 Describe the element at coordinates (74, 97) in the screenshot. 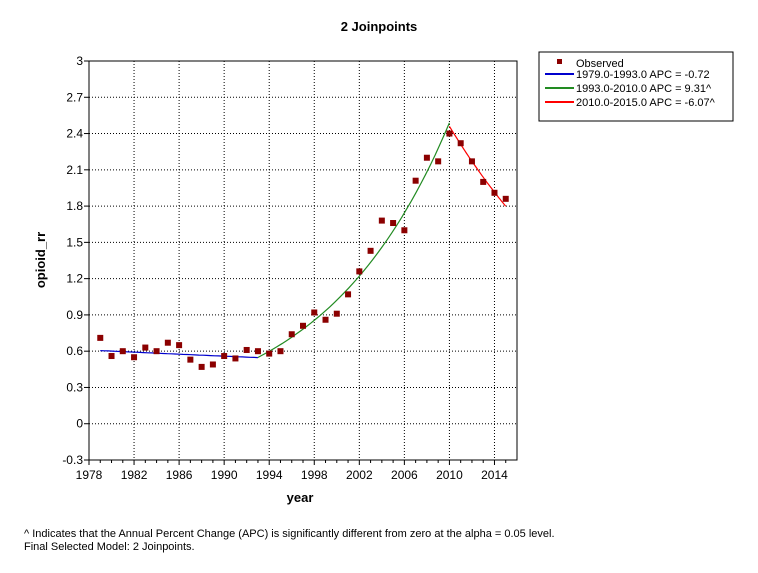

I see `y-tick-label: 2.7` at that location.